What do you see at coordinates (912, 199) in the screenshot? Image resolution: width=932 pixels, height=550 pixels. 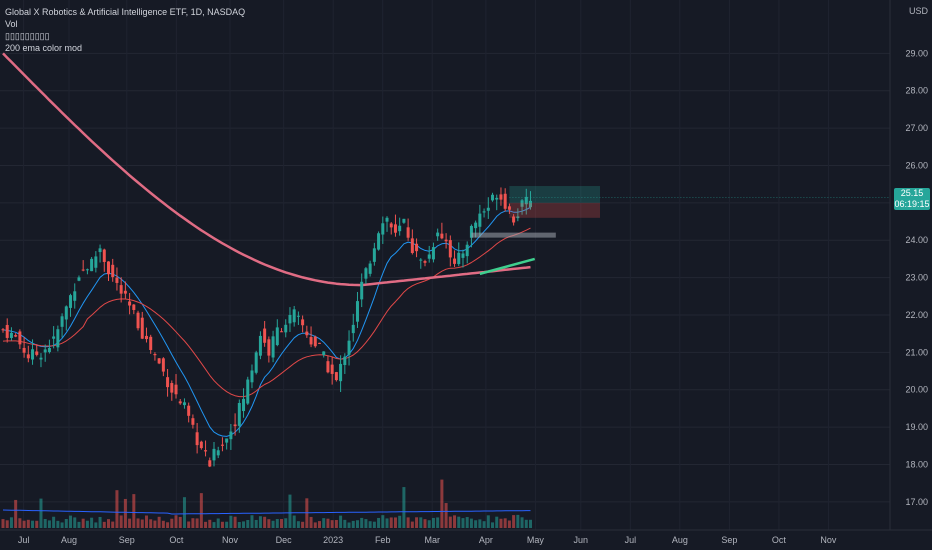 I see `last-price-badge: 25.15 06:19:15` at bounding box center [912, 199].